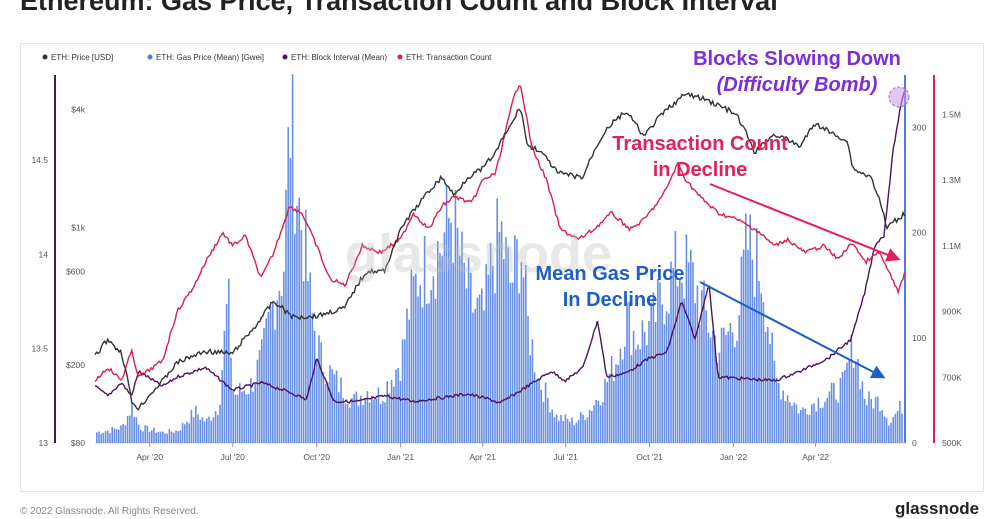 The width and height of the screenshot is (1000, 519). I want to click on x-tick-label: Apr '21, so click(482, 457).